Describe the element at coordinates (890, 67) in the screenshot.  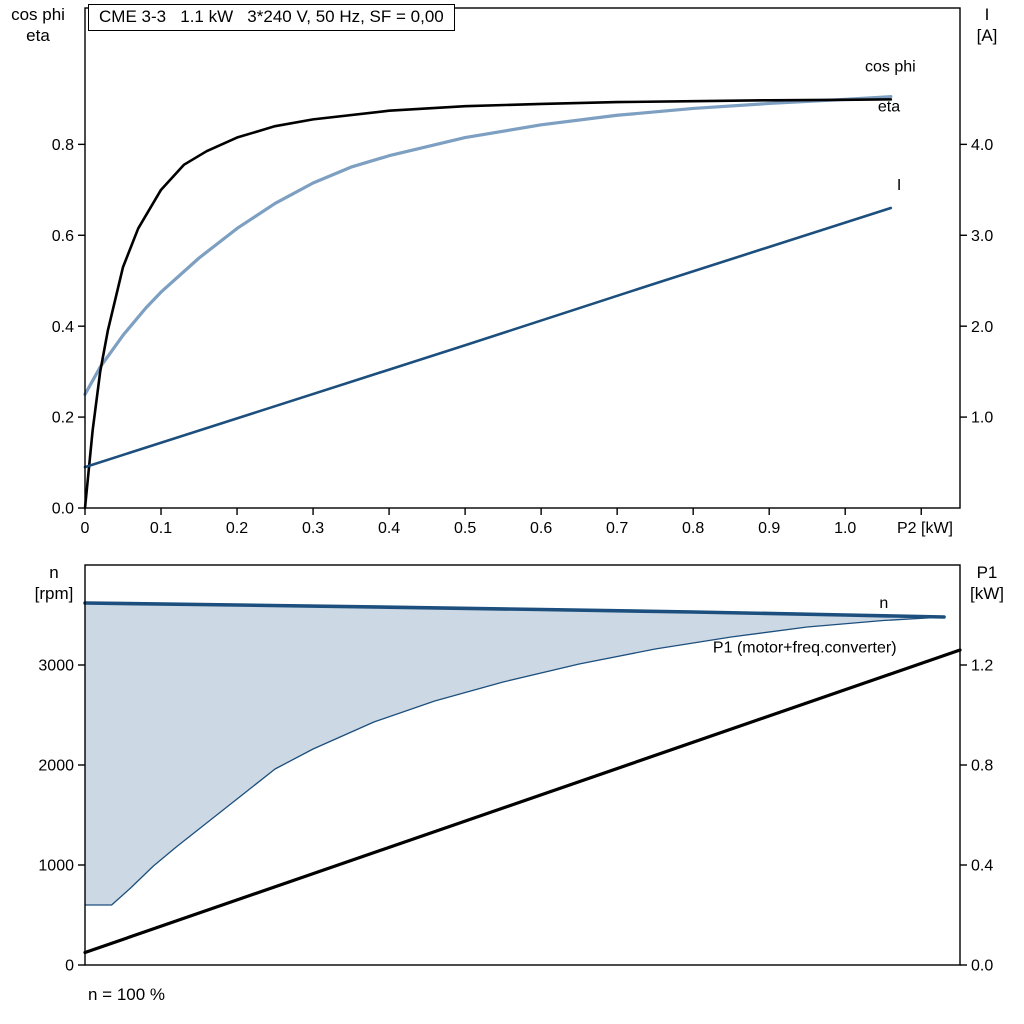
I see `series-label-cos-phi: cos phi` at that location.